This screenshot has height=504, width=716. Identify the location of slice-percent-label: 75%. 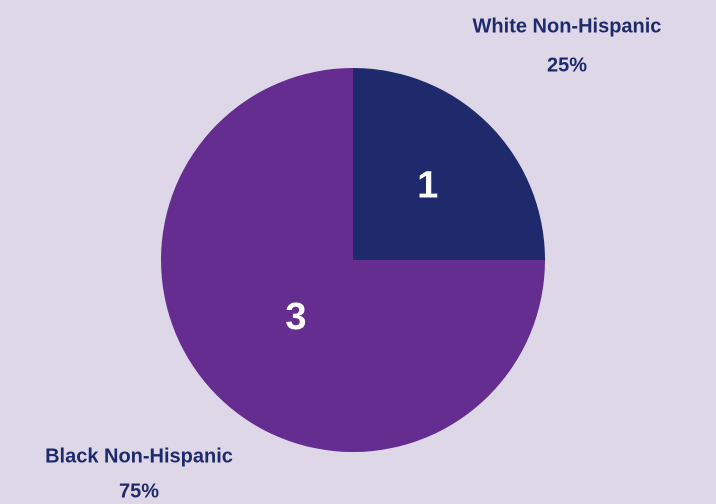
(139, 491).